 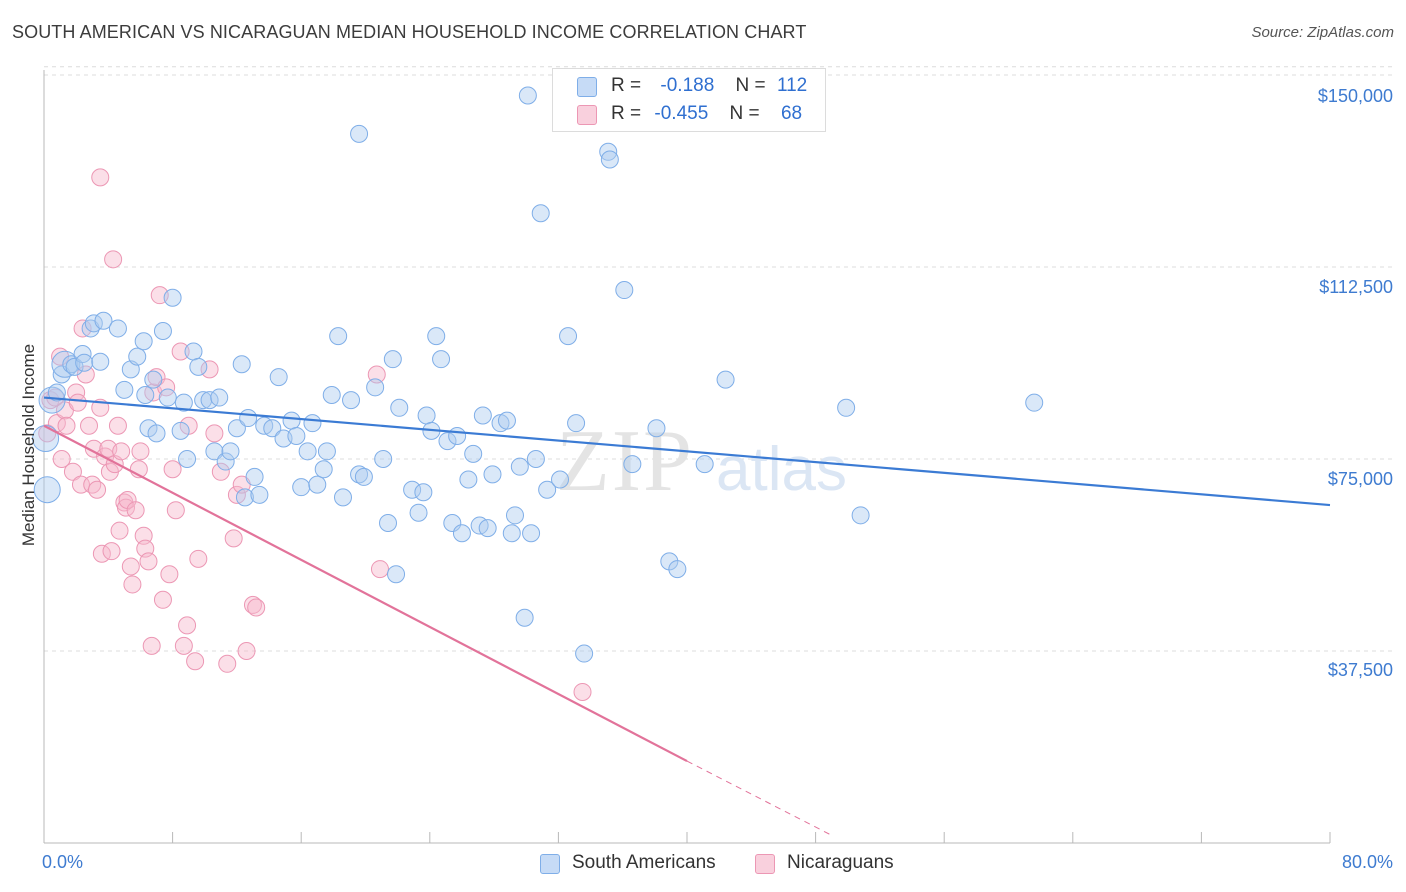 What do you see at coordinates (687, 85) in the screenshot?
I see `legend-r-value: -0.188` at bounding box center [687, 85].